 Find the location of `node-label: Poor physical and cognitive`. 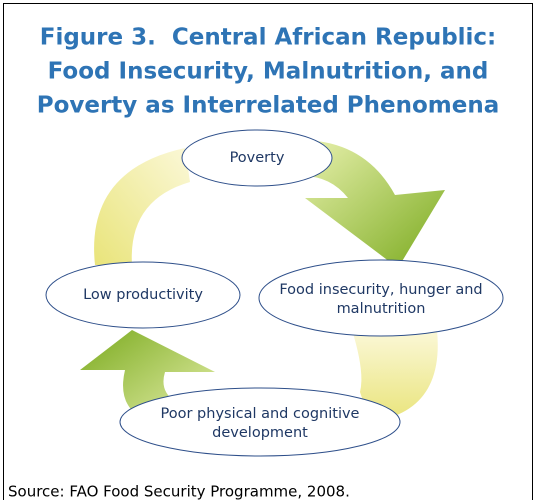

node-label: Poor physical and cognitive is located at coordinates (260, 414).